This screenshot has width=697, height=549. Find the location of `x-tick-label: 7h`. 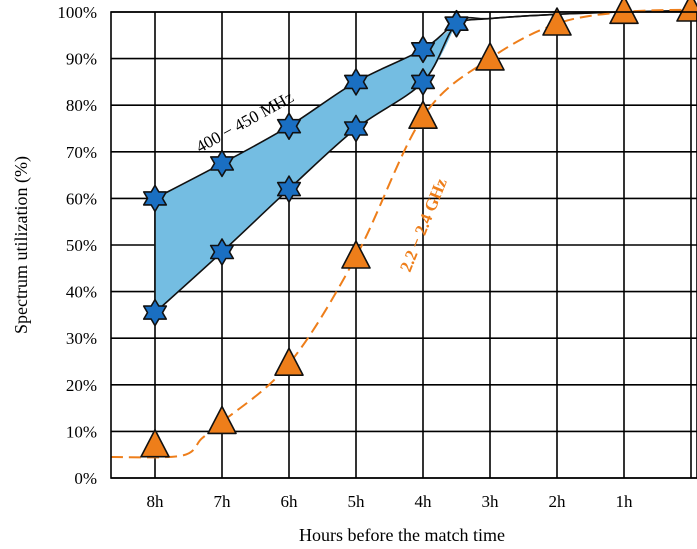

x-tick-label: 7h is located at coordinates (223, 501).